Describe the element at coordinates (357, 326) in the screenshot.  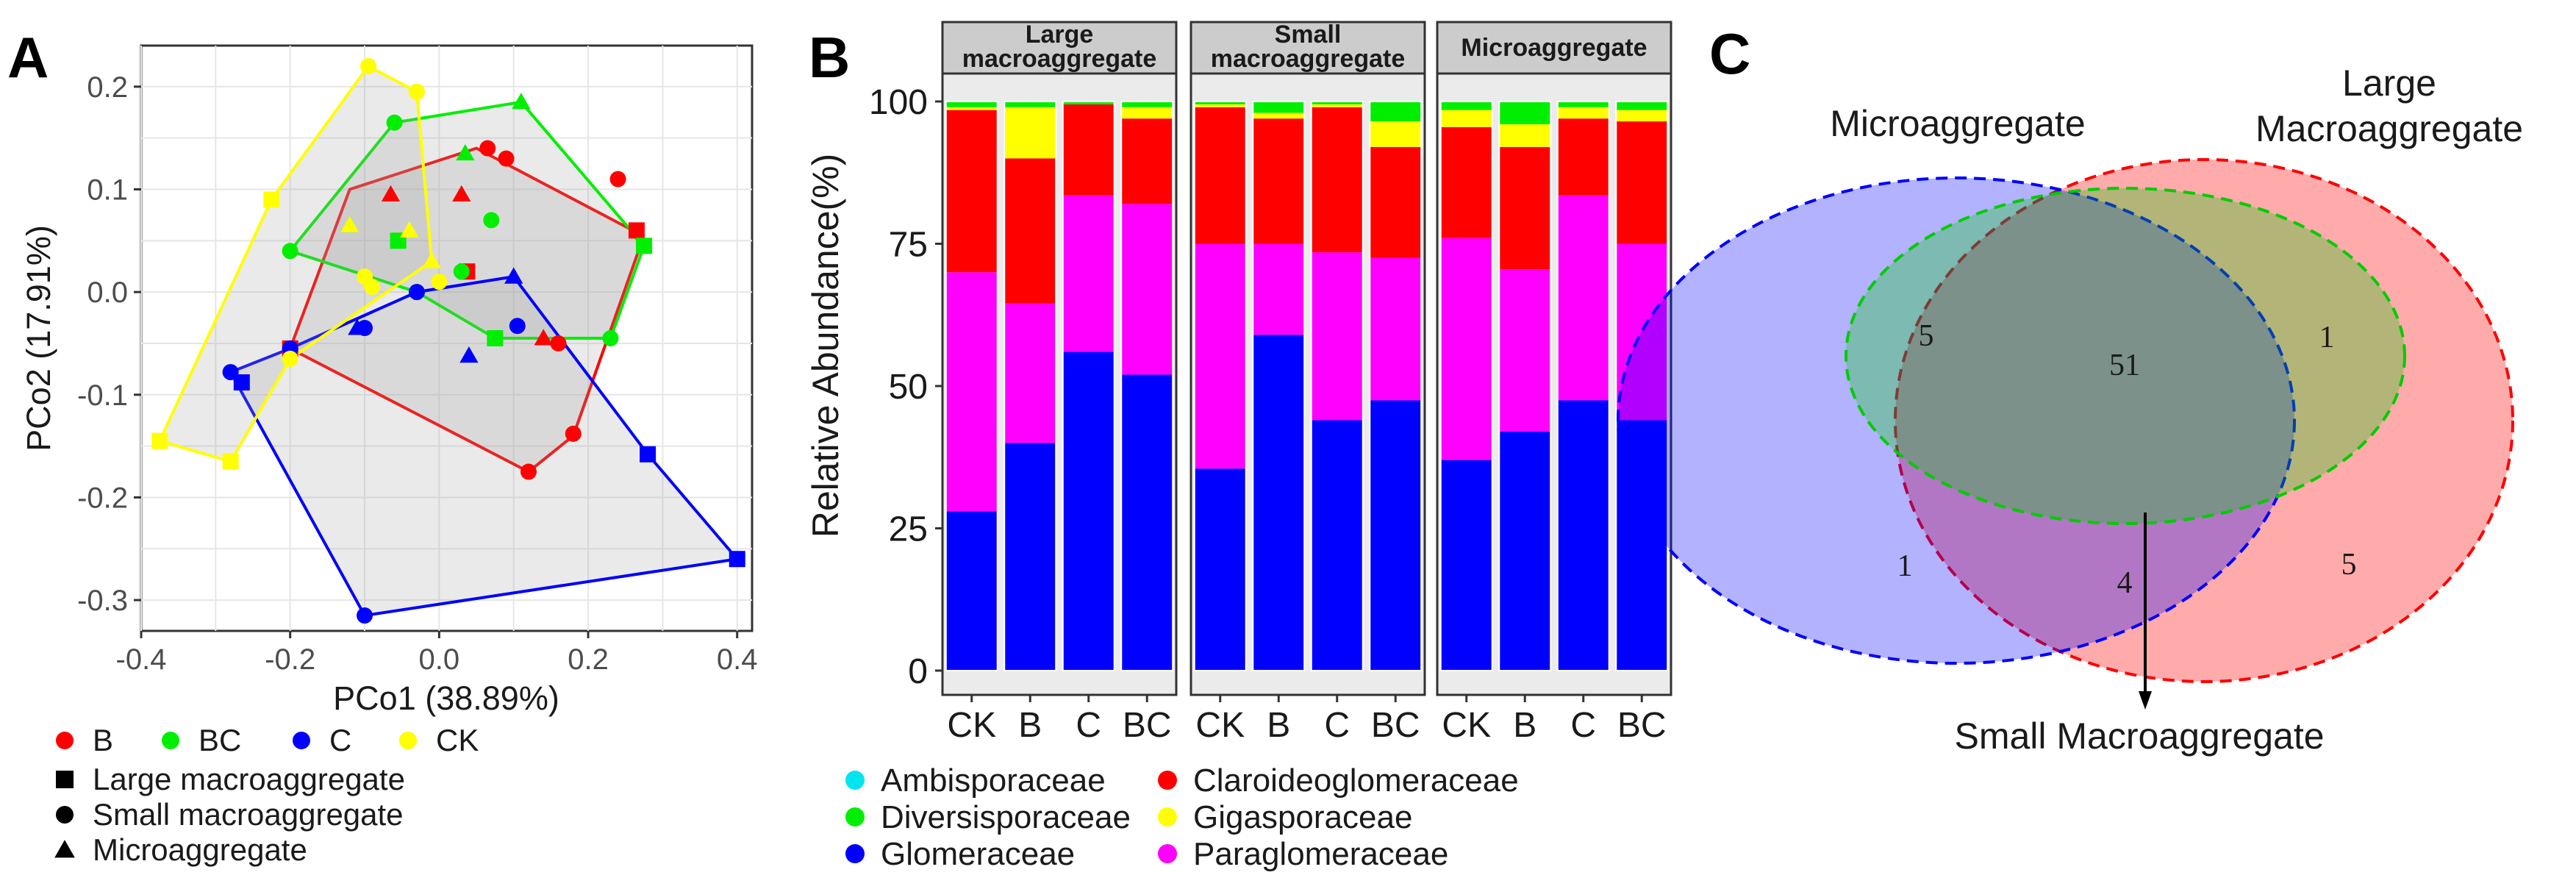
I see `point-c-triangle` at that location.